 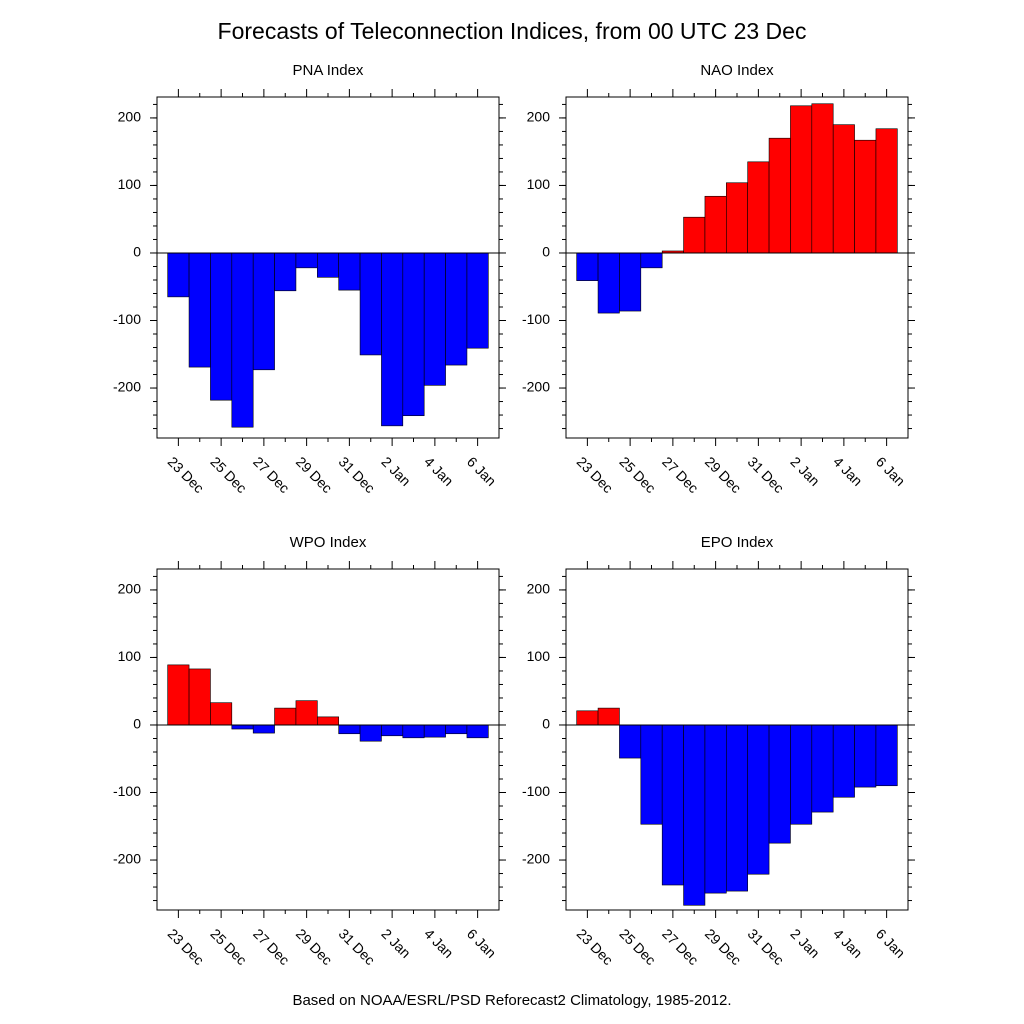 I want to click on panel-title: EPO Index, so click(x=737, y=542).